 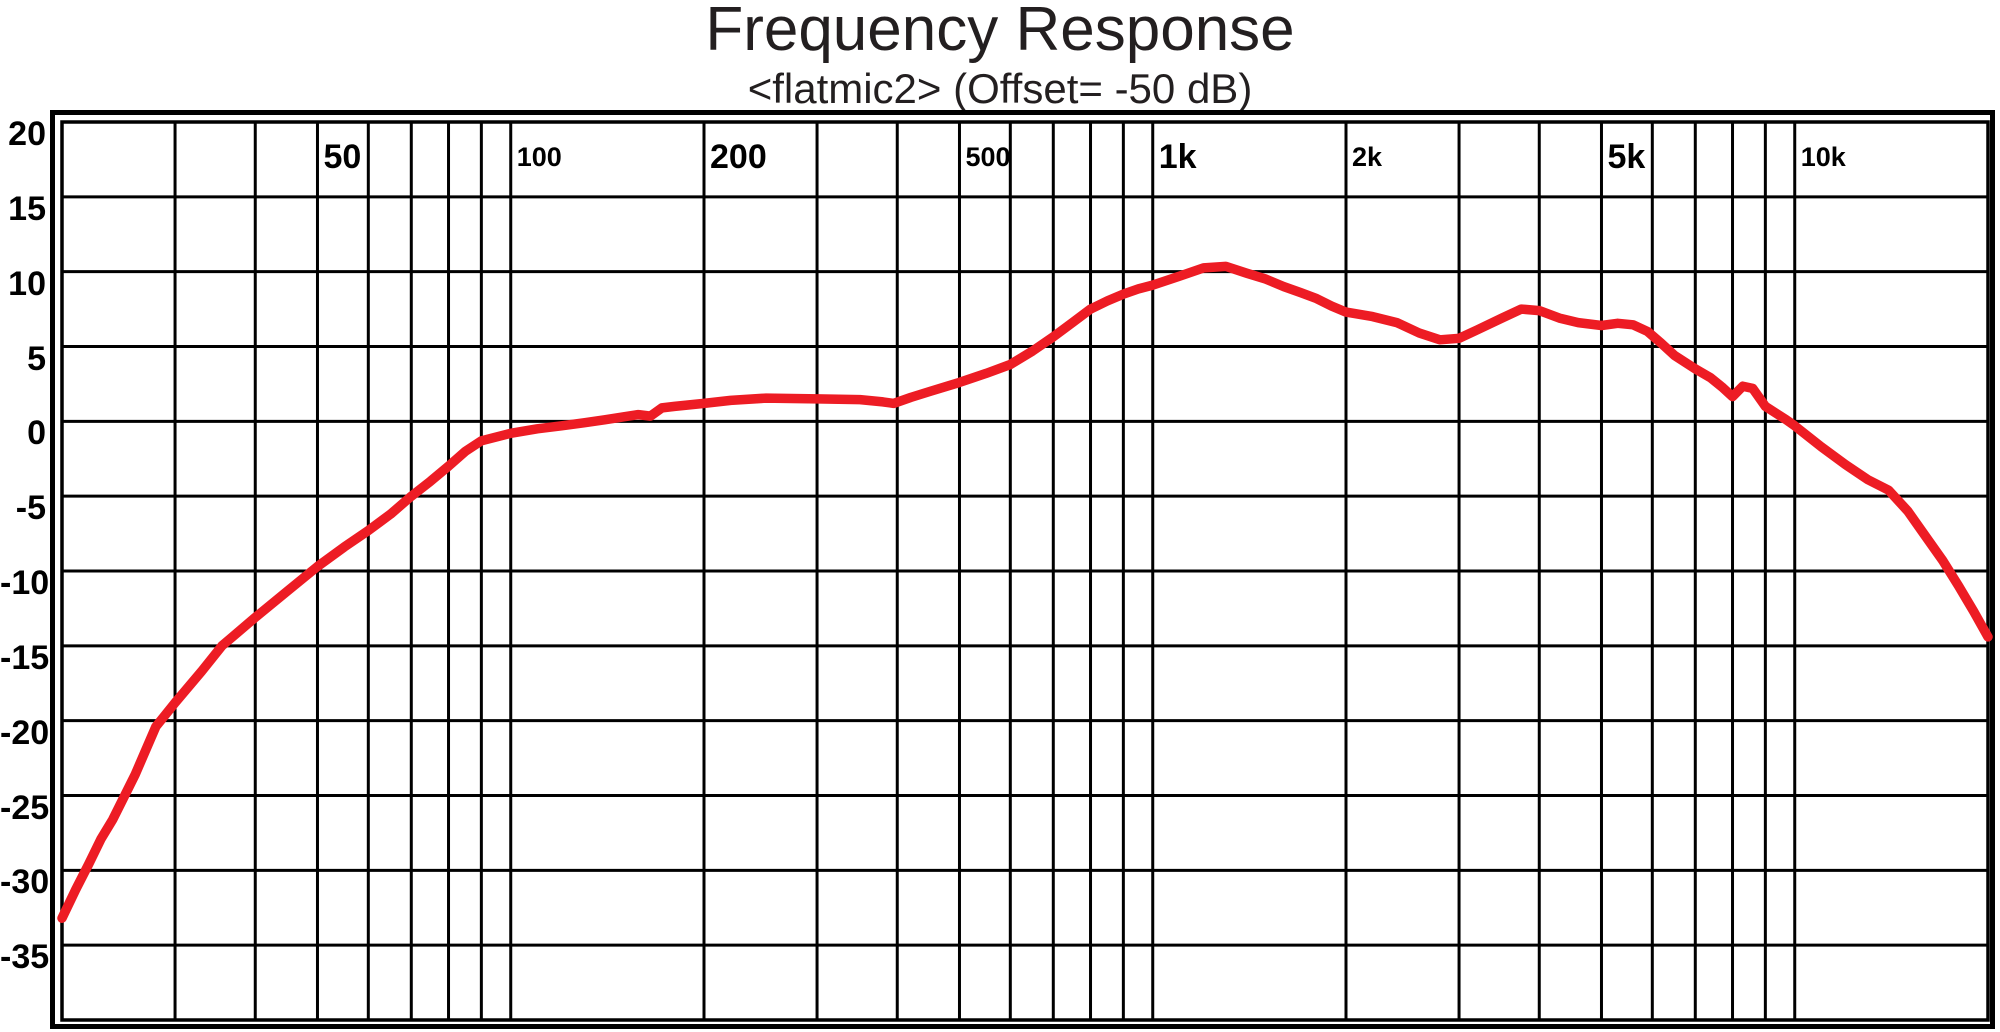 What do you see at coordinates (27, 283) in the screenshot?
I see `y-tick-label: 10` at bounding box center [27, 283].